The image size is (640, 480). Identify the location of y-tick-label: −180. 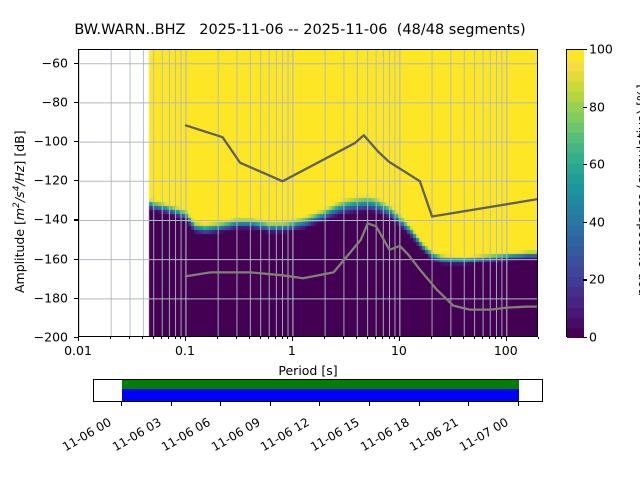
(50, 298).